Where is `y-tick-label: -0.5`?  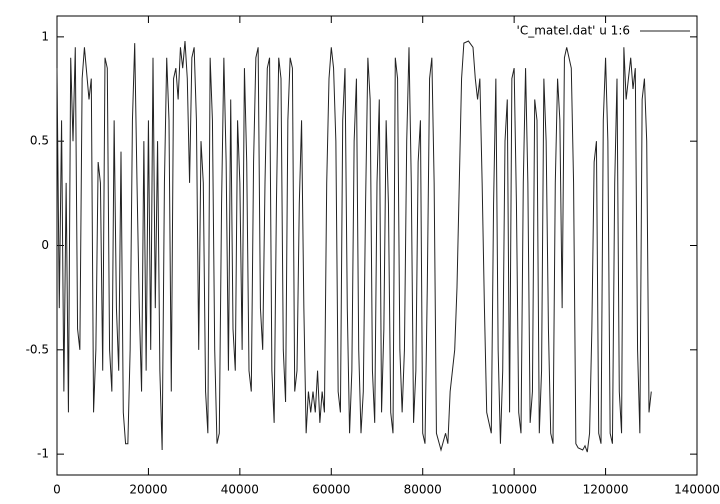 y-tick-label: -0.5 is located at coordinates (37, 349).